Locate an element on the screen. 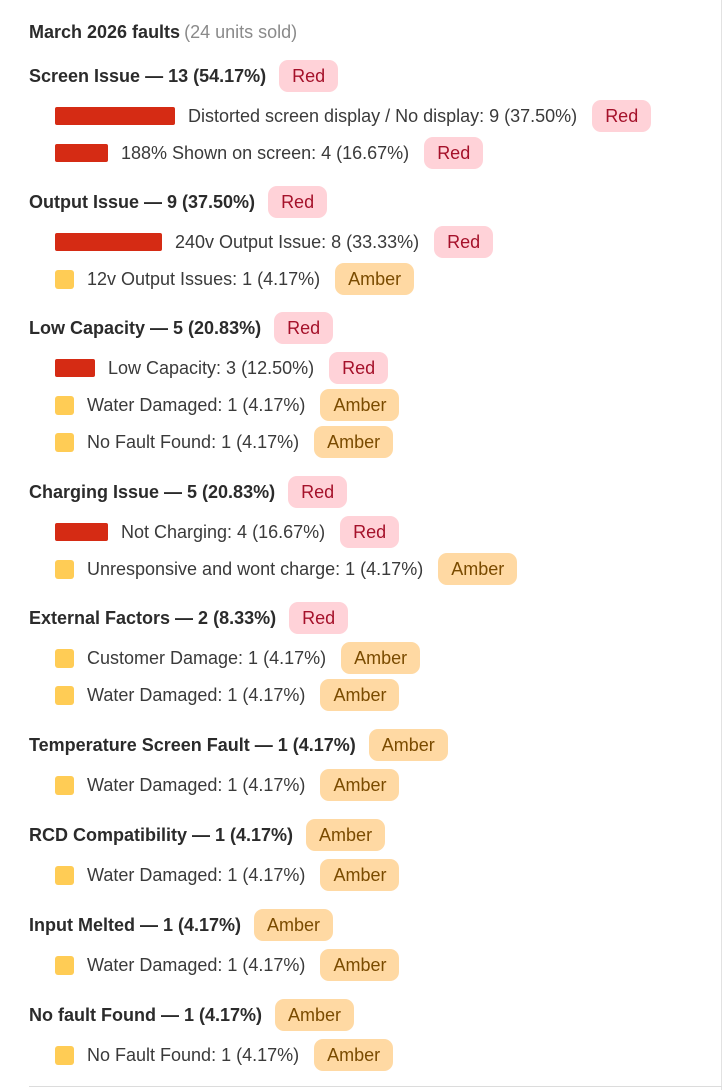  group-label: Charging Issue — 5 (20.83%) is located at coordinates (152, 491).